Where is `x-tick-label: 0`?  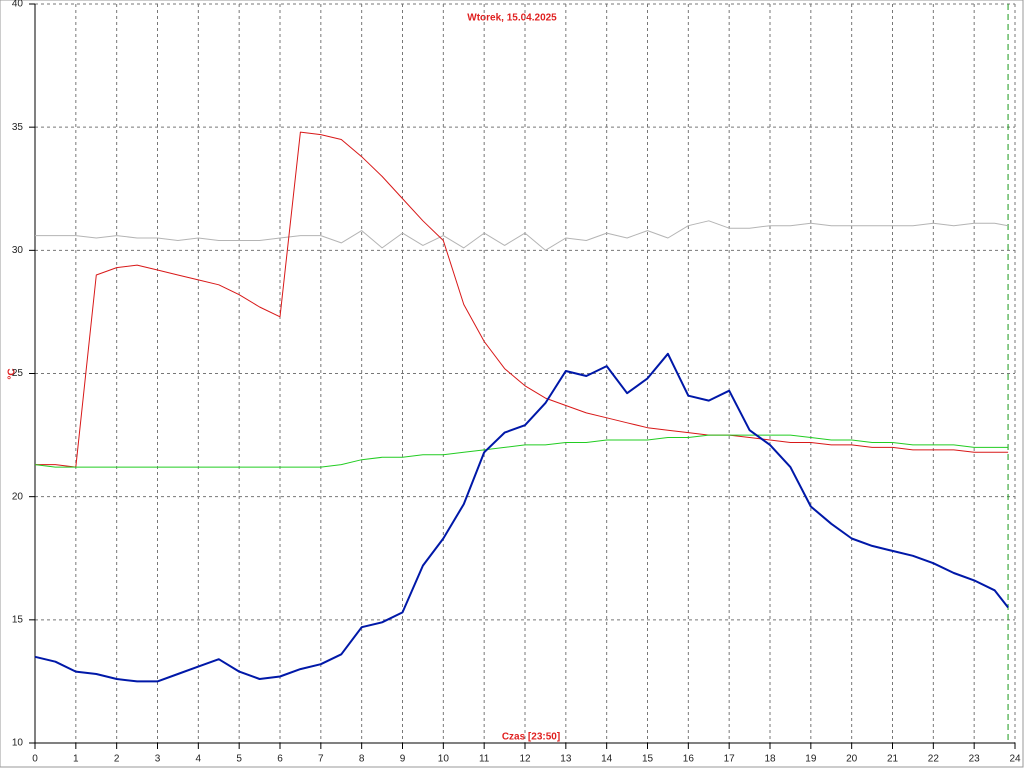
x-tick-label: 0 is located at coordinates (35, 759).